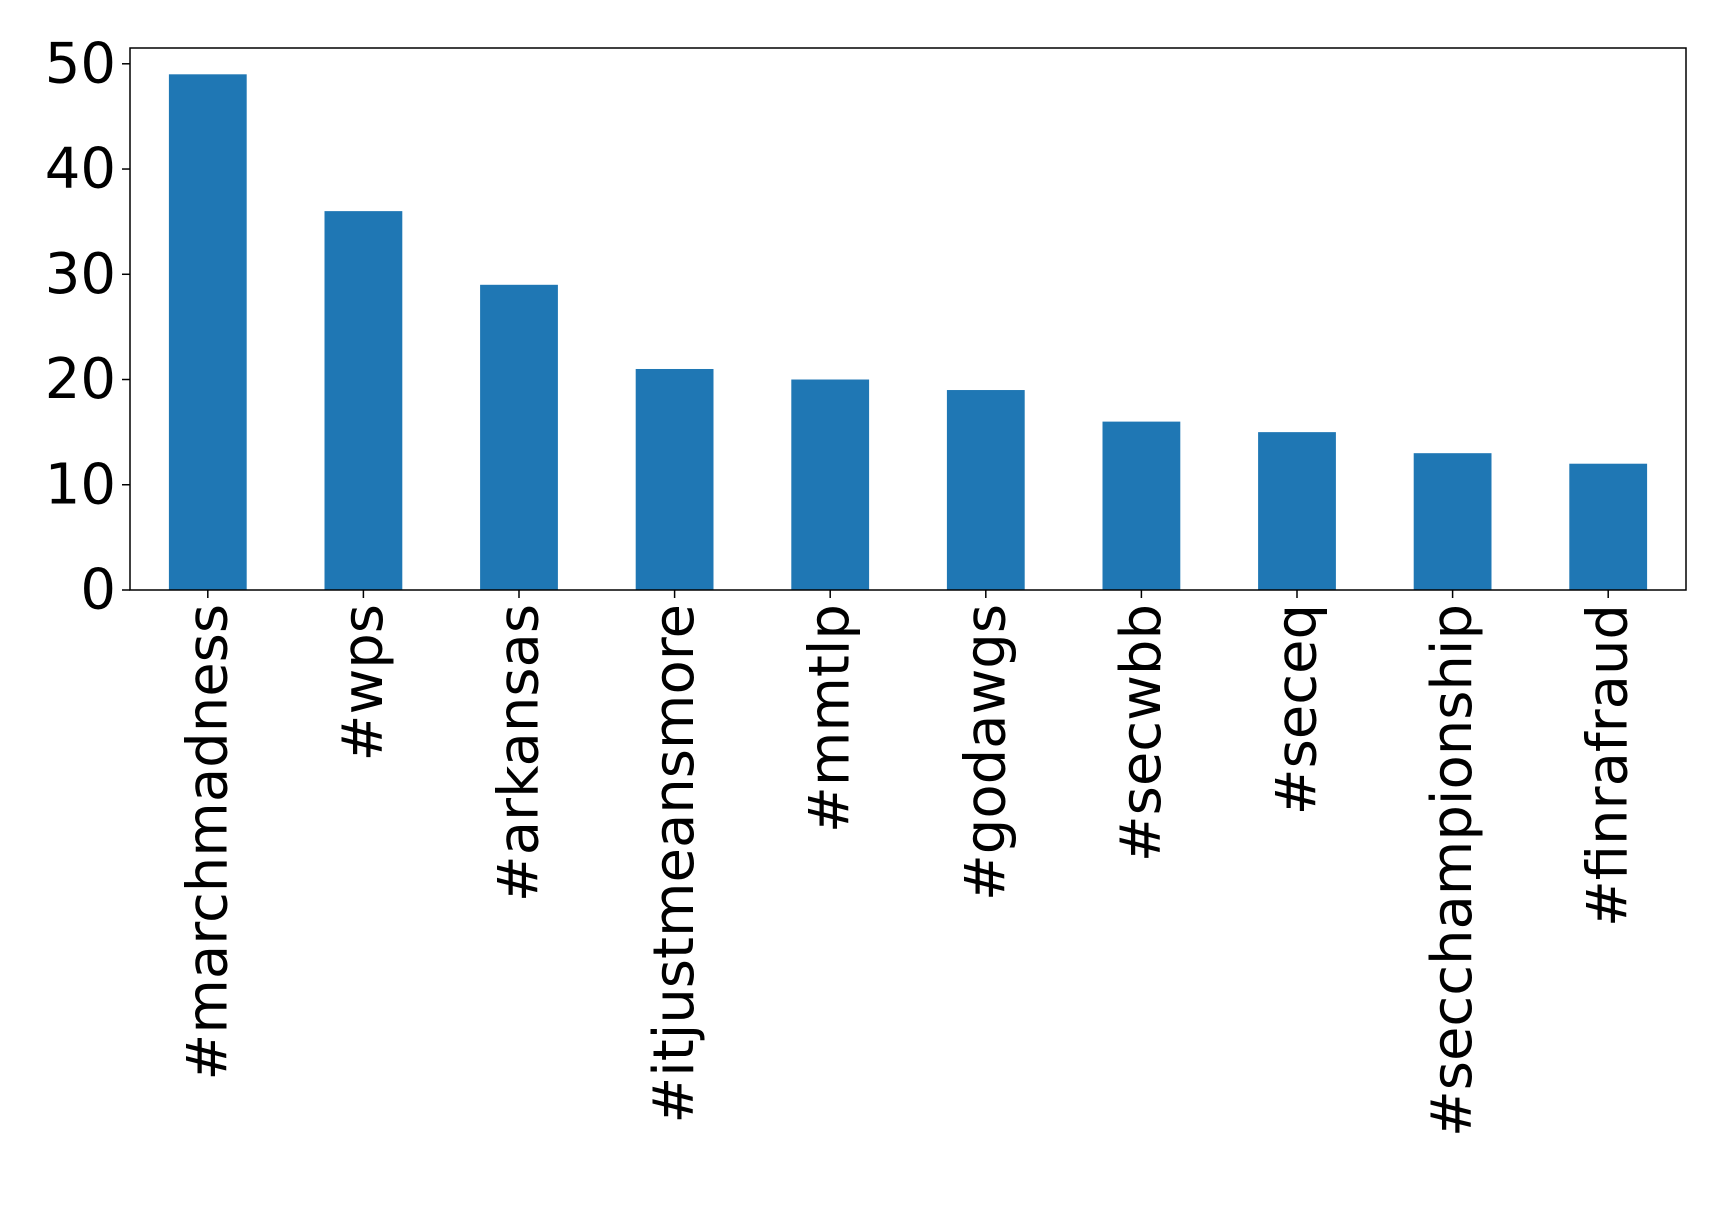 This screenshot has width=1719, height=1231. I want to click on bar-seceq, so click(1297, 511).